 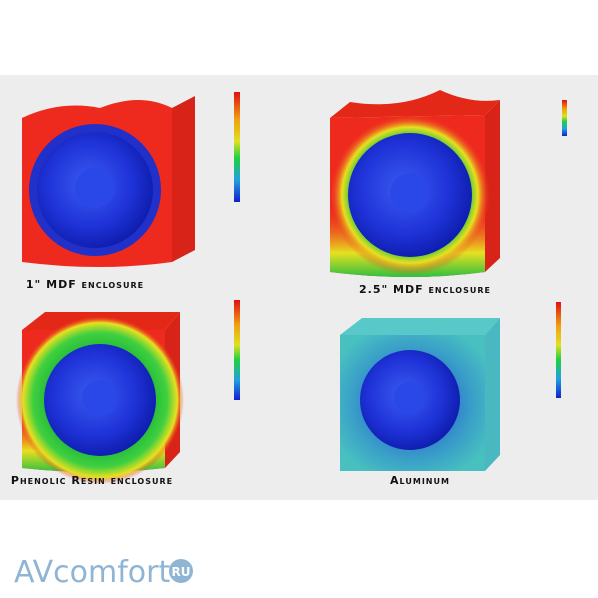 I want to click on panel: 2.5" MDF enclosure, so click(x=448, y=193).